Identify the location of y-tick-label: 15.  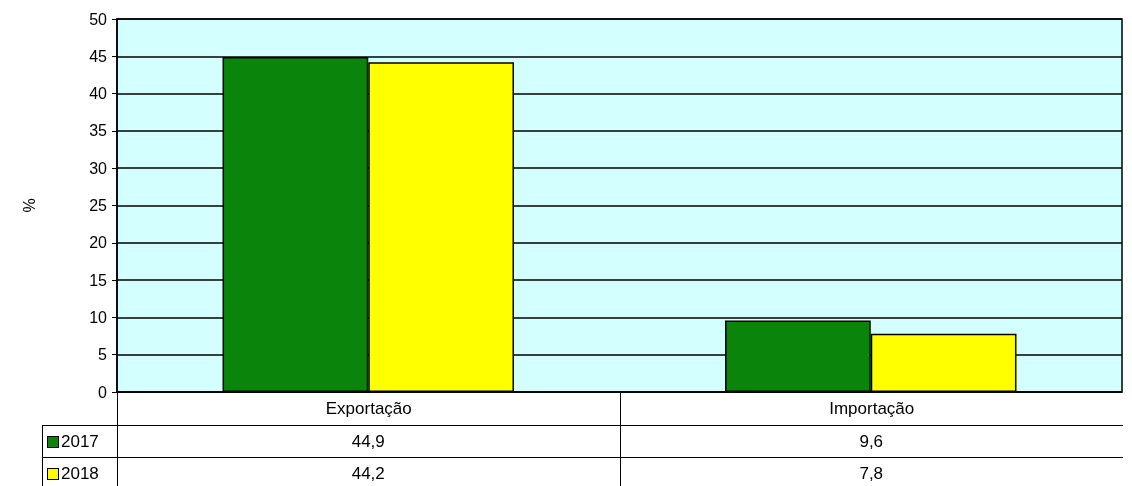
(98, 280).